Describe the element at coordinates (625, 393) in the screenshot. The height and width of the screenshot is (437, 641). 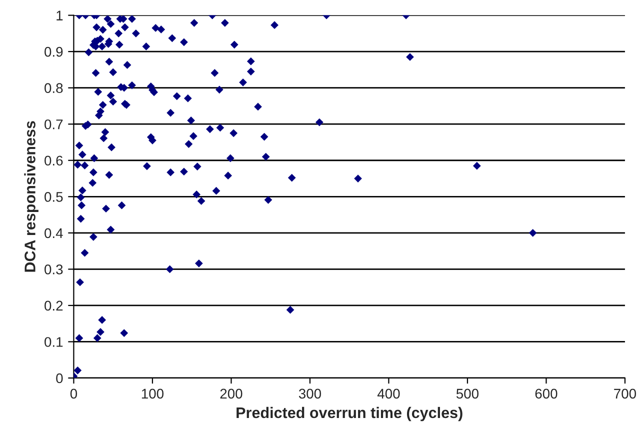
I see `x-tick-label: 700` at that location.